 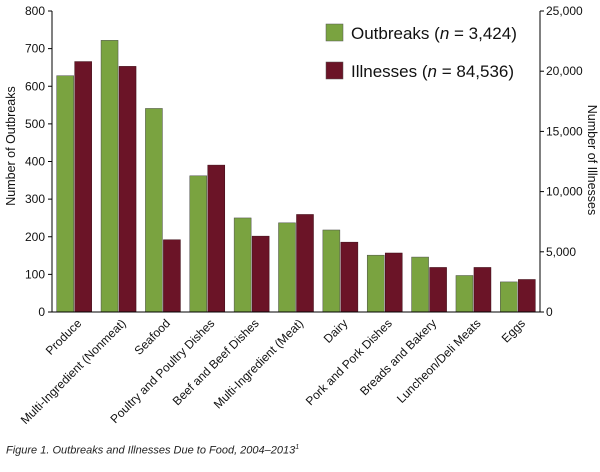 I want to click on right-tick-label: 10,000, so click(x=564, y=192).